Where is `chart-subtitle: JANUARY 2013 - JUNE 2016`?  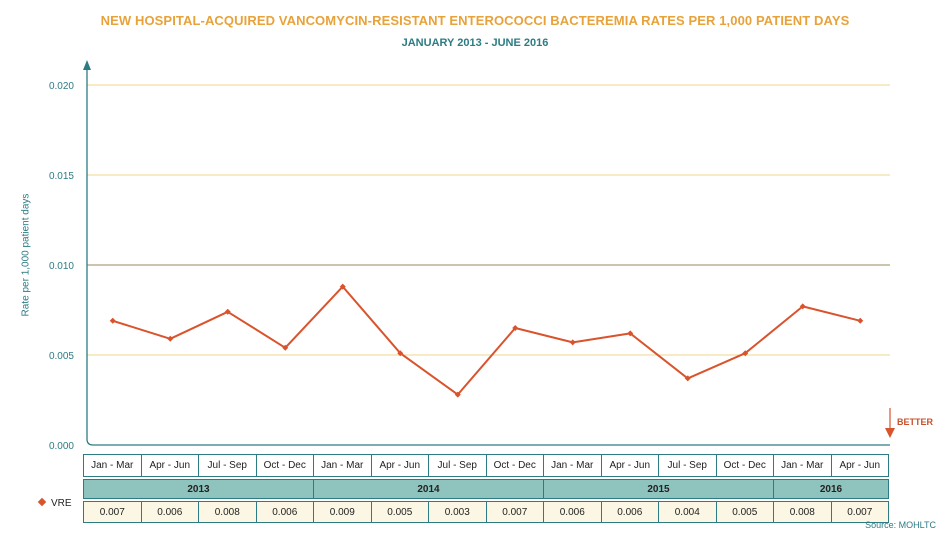 chart-subtitle: JANUARY 2013 - JUNE 2016 is located at coordinates (475, 43).